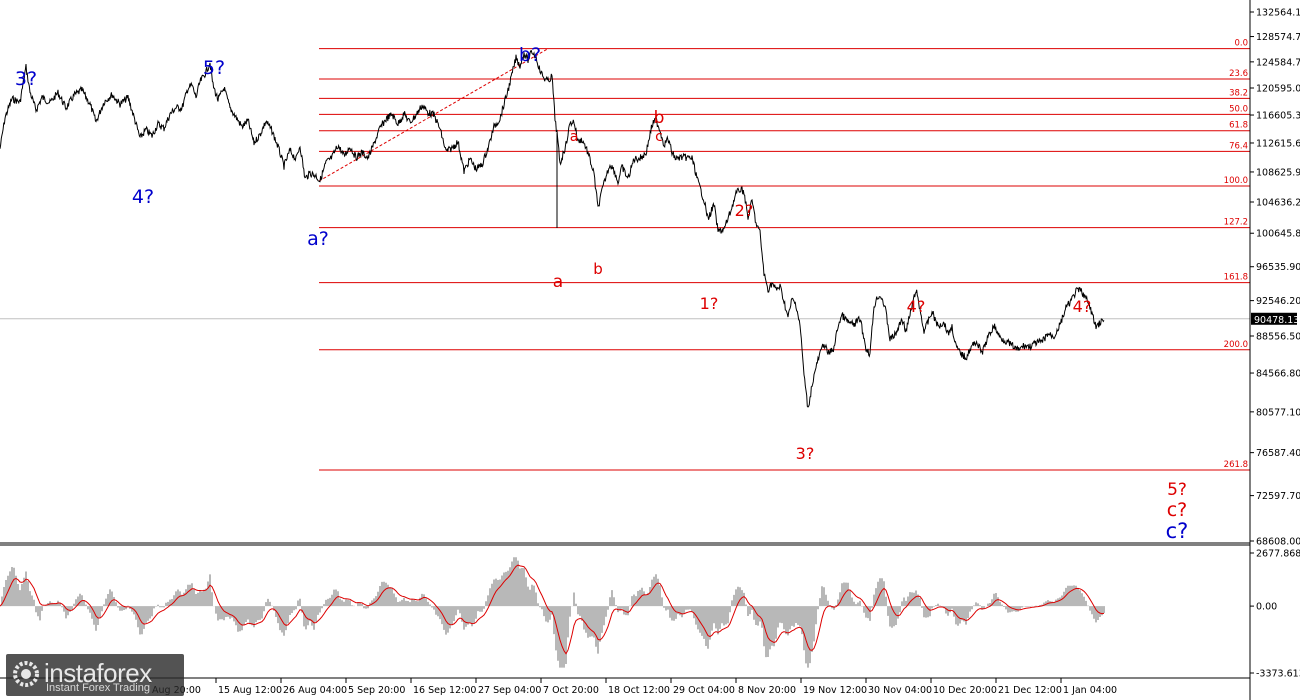 The width and height of the screenshot is (1300, 700). Describe the element at coordinates (1278, 674) in the screenshot. I see `osc-tick-label: -3373.613` at that location.